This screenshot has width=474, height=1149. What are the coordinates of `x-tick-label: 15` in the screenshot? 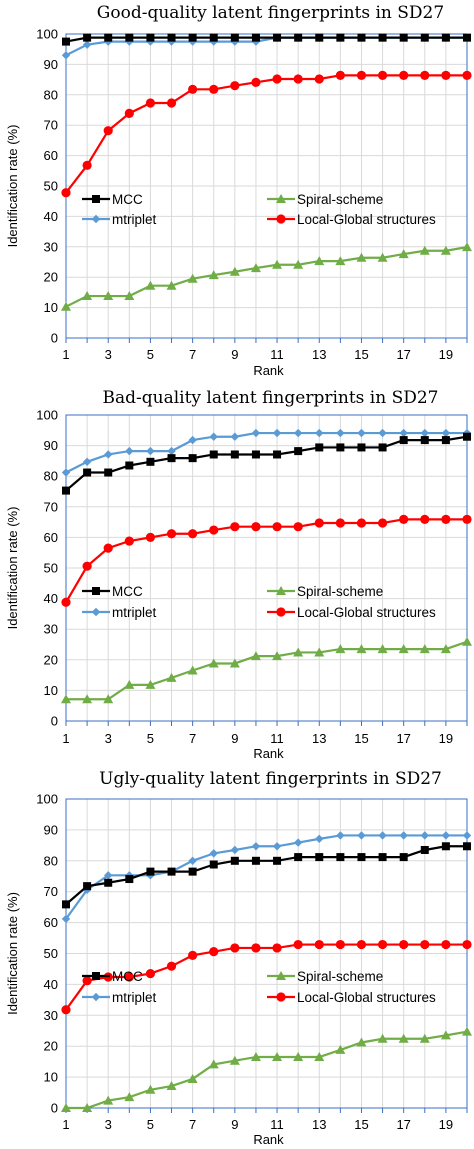 It's located at (361, 738).